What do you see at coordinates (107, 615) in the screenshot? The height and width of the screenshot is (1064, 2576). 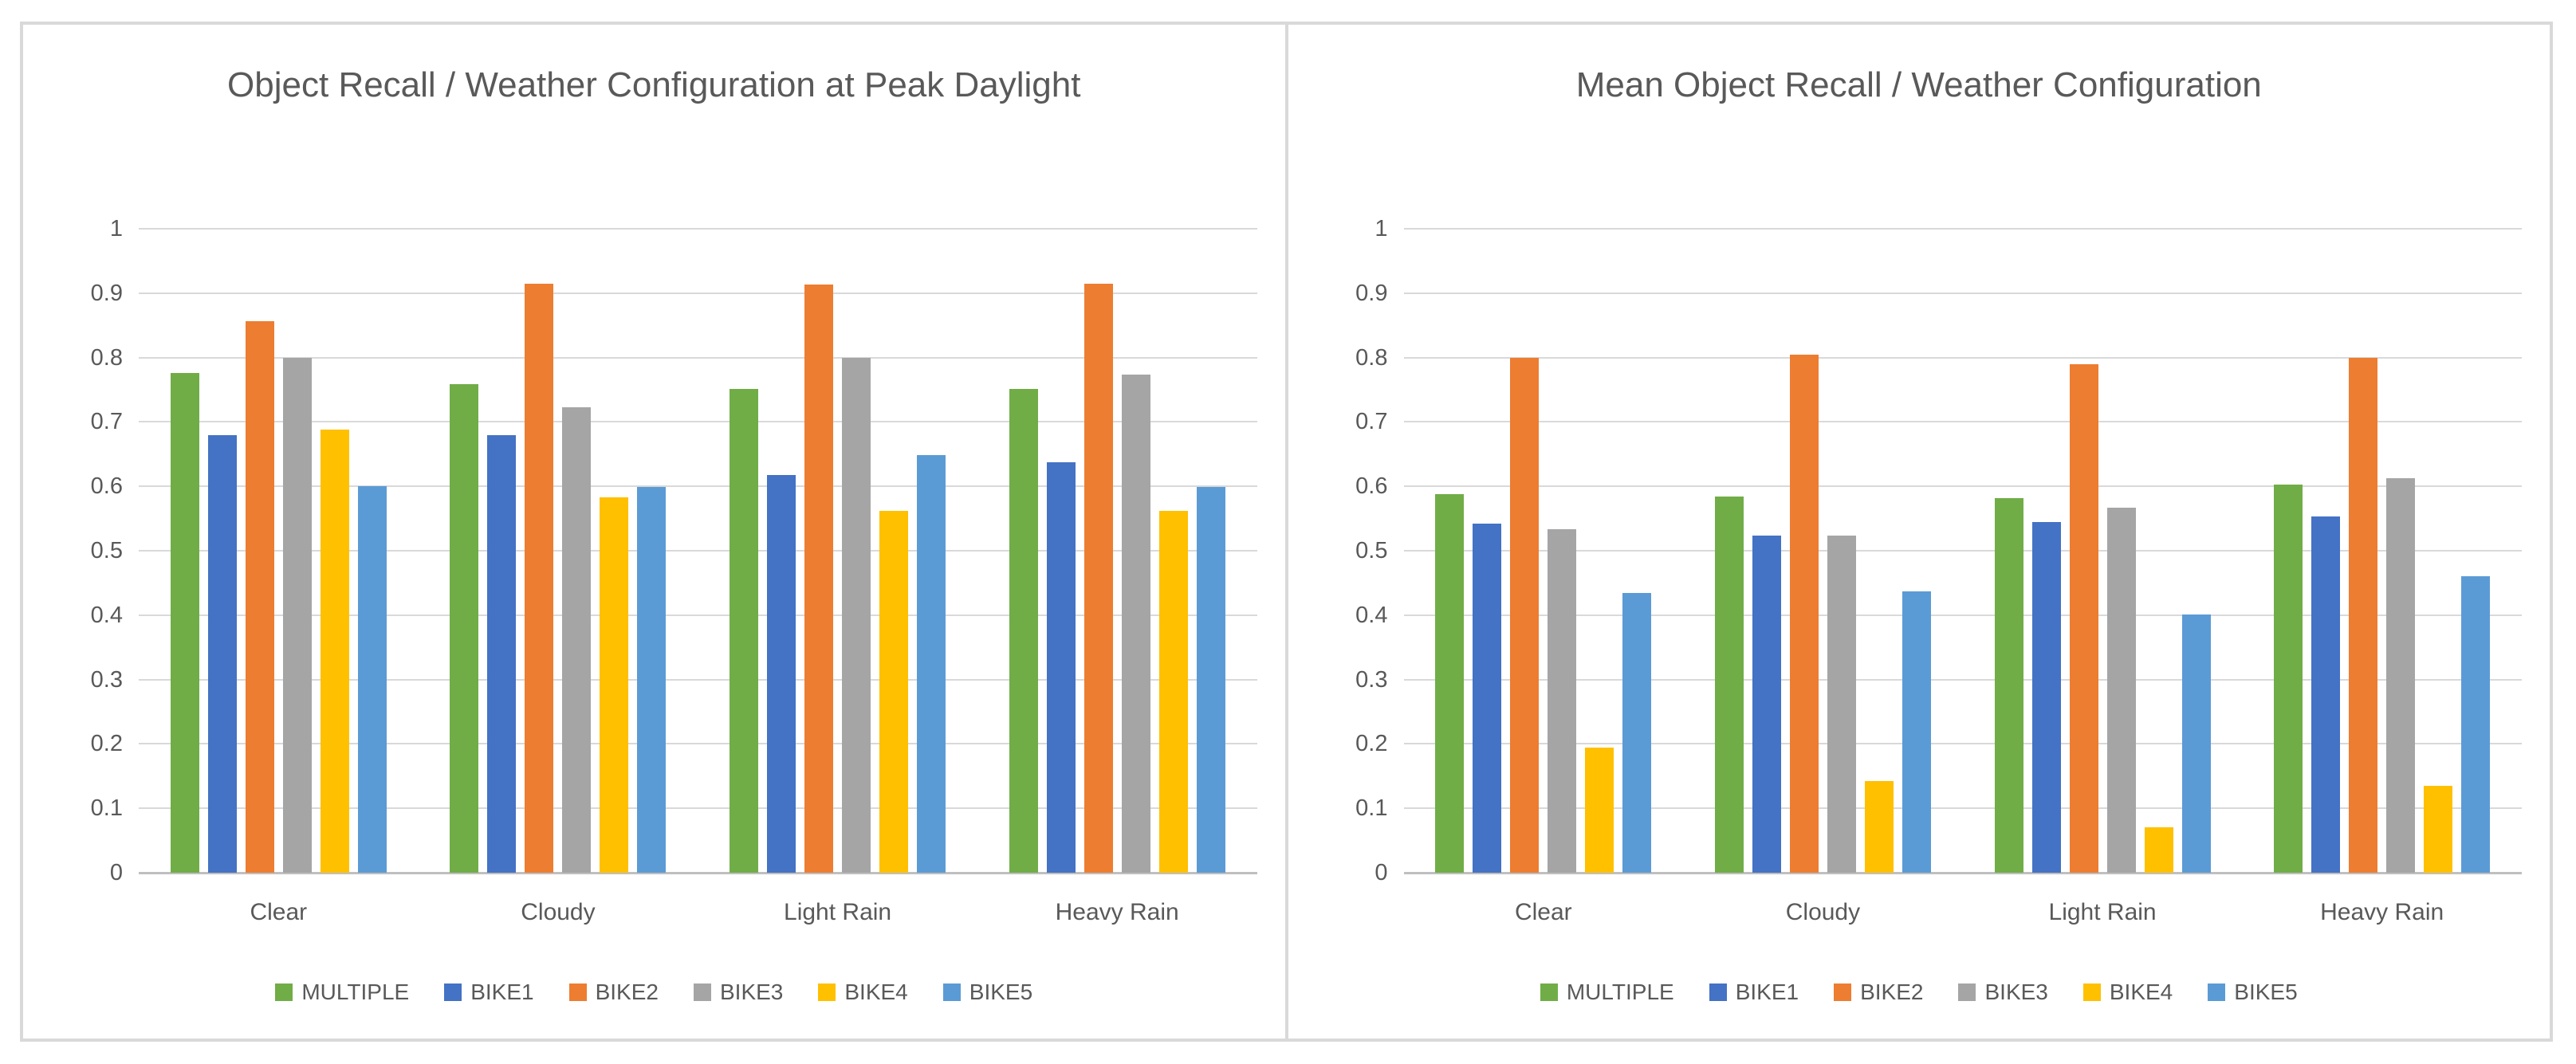 I see `y-tick-label-0.4: 0.4` at bounding box center [107, 615].